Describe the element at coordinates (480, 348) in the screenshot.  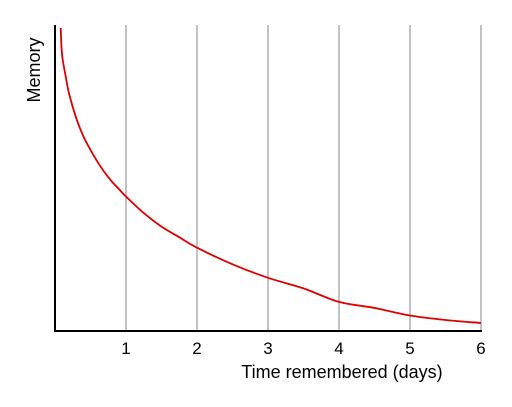
I see `x-tick-label-6: 6` at that location.